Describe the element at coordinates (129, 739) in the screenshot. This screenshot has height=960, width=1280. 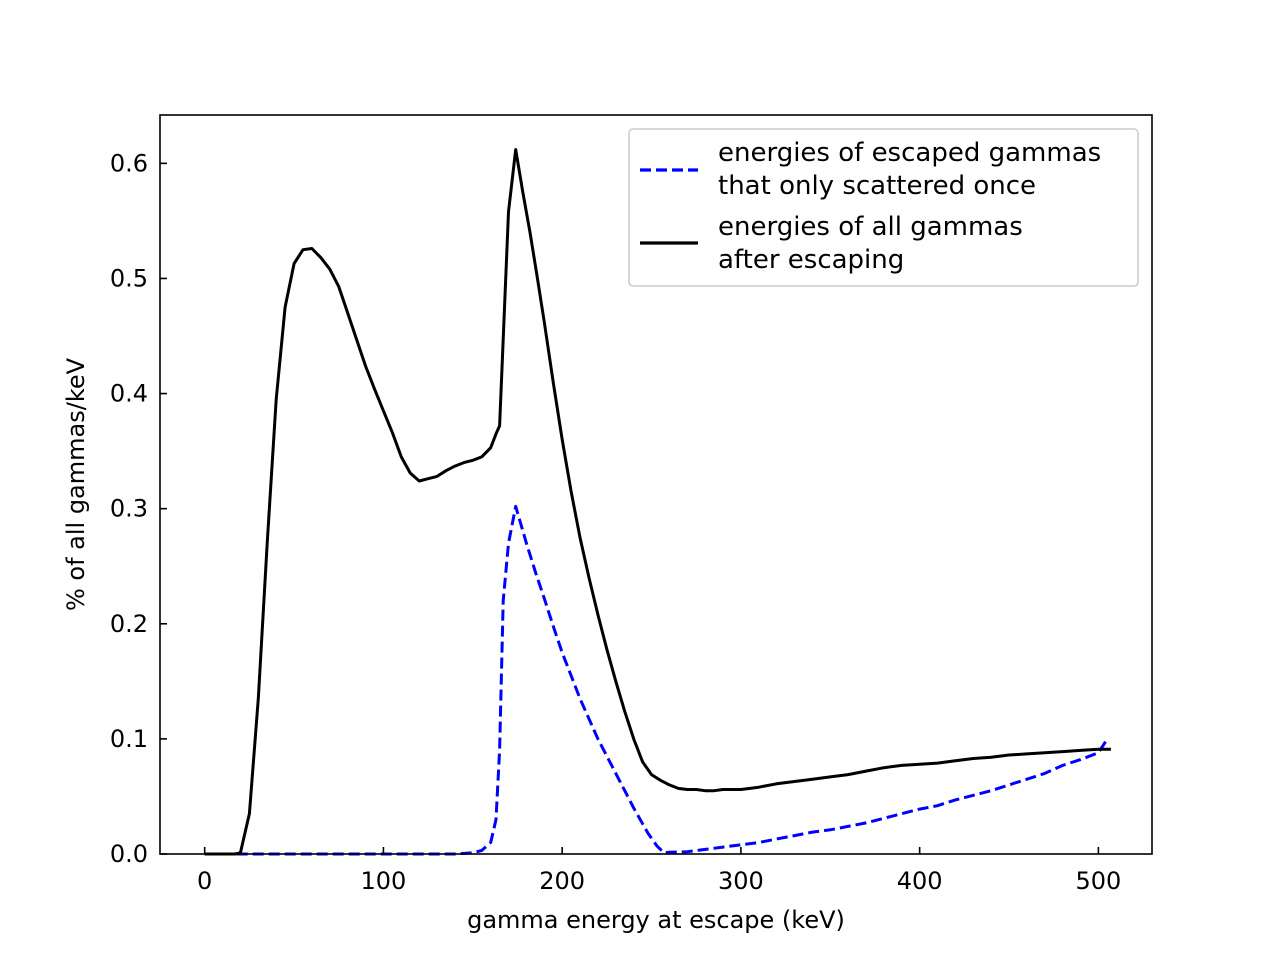
I see `y-tick-label: 0.1` at that location.